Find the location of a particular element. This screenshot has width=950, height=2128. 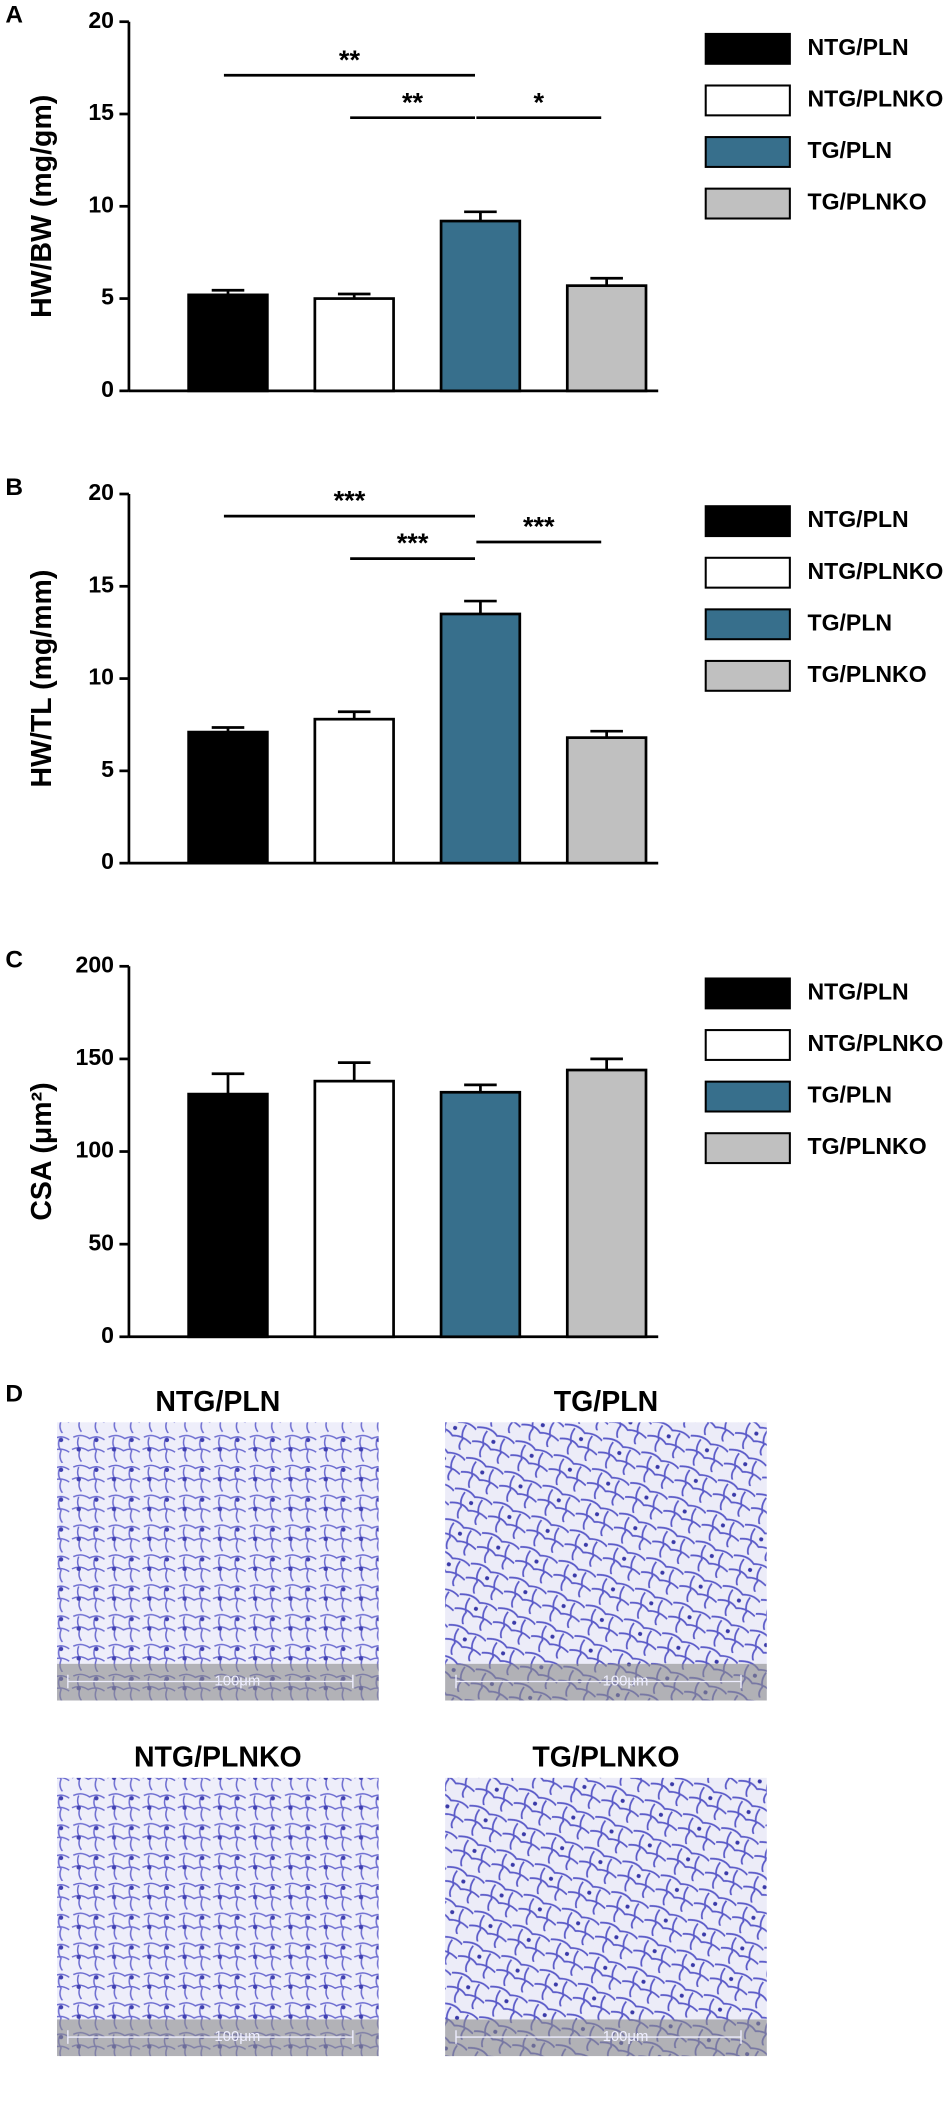

y-tick-label: 50 is located at coordinates (101, 1242).